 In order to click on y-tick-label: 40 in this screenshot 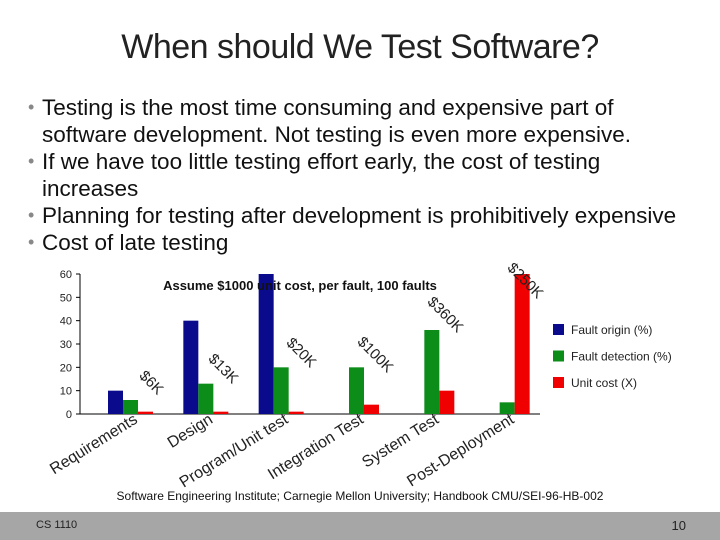, I will do `click(66, 322)`.